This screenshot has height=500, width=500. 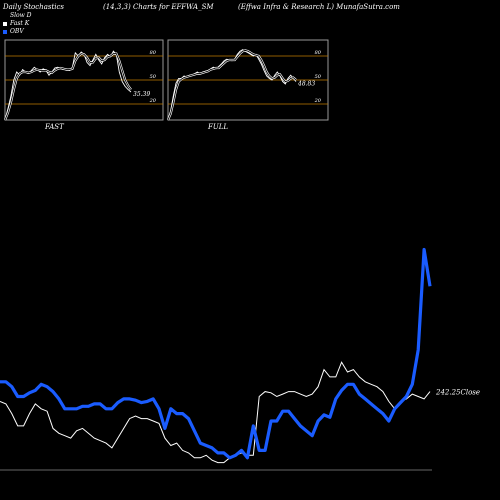 What do you see at coordinates (21, 15) in the screenshot?
I see `legend-label: Slow D` at bounding box center [21, 15].